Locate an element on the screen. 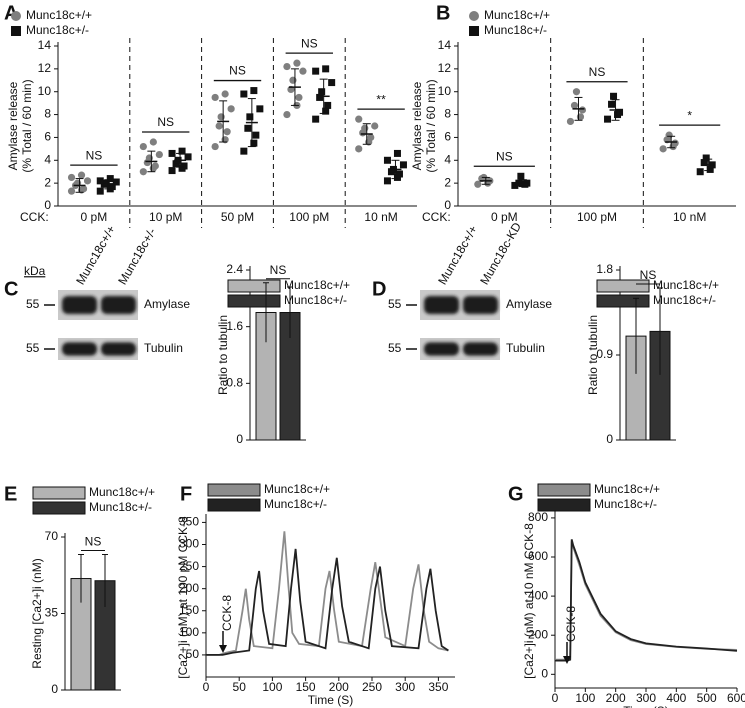 The height and width of the screenshot is (708, 745). y-tick-label: 0.9 is located at coordinates (604, 354).